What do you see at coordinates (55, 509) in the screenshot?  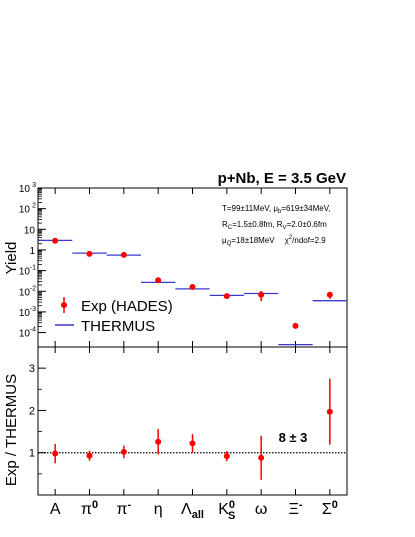 I see `x-category-label: A` at bounding box center [55, 509].